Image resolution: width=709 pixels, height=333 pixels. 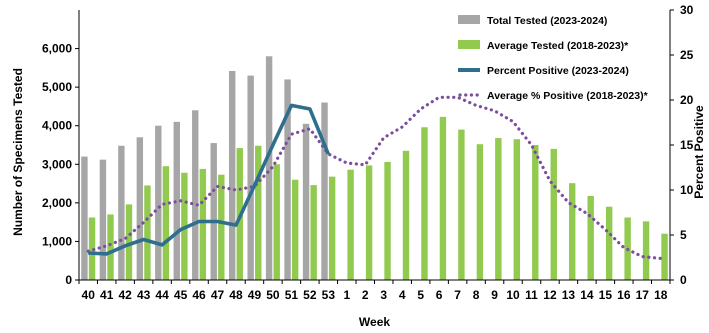 I want to click on y-right-tick-label: 0, so click(x=683, y=280).